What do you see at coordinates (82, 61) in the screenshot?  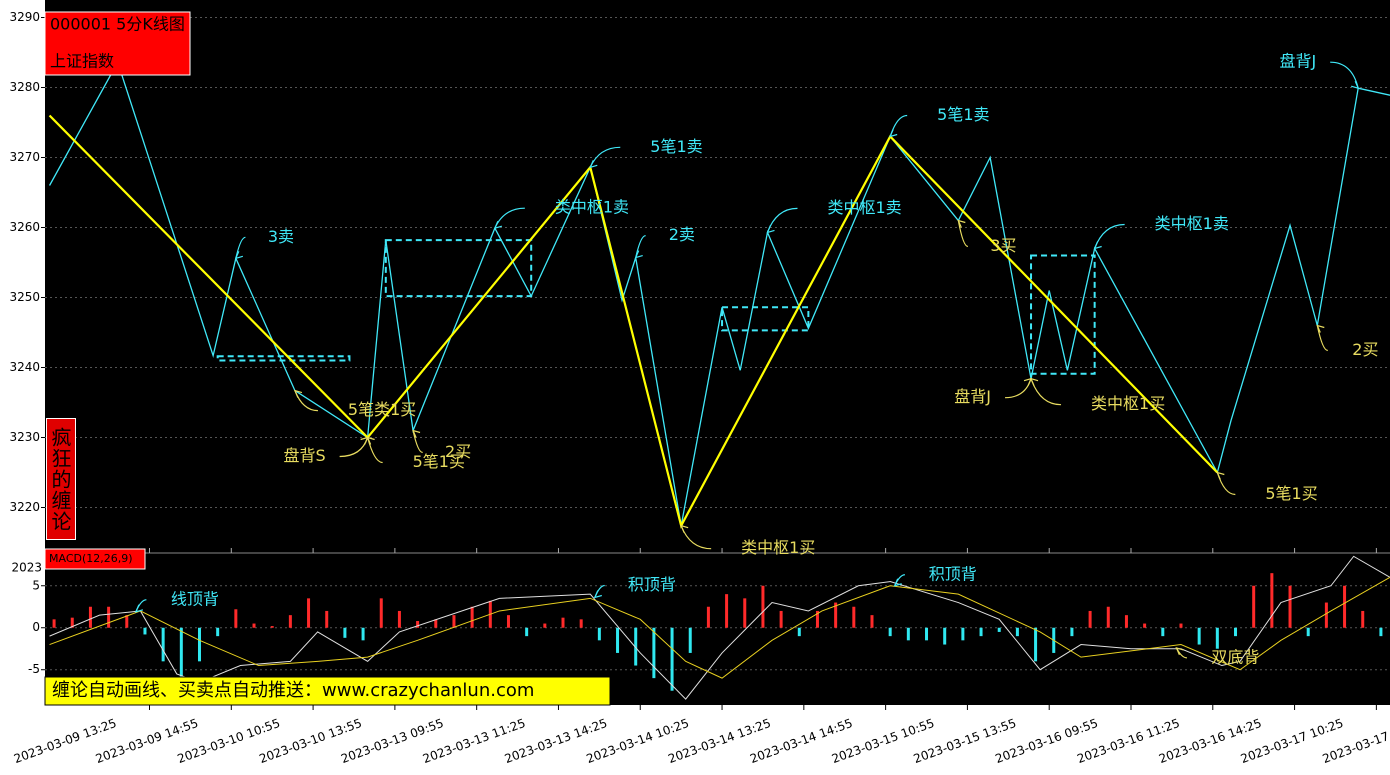 I see `index-name: 上证指数` at bounding box center [82, 61].